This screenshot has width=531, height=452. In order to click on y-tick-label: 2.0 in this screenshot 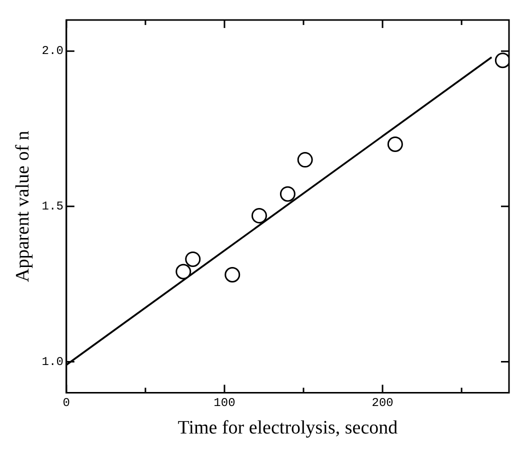, I will do `click(53, 51)`.